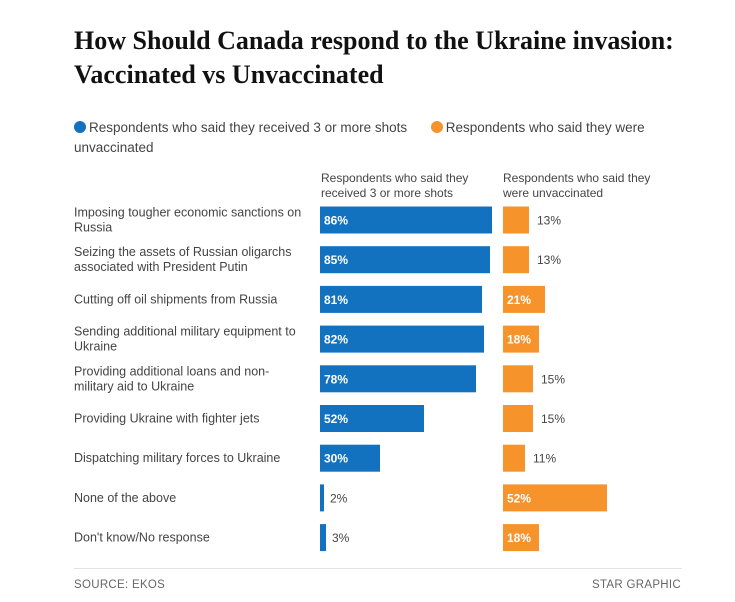 This screenshot has height=602, width=735. I want to click on data-label-vaccinated: 3%, so click(341, 538).